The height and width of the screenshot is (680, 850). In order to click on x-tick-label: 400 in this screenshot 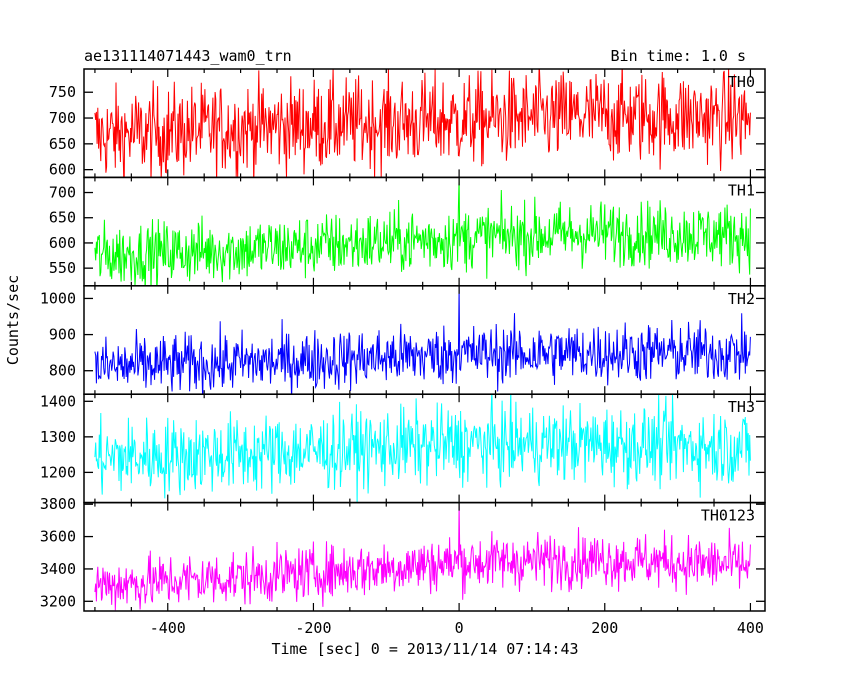, I will do `click(750, 628)`.